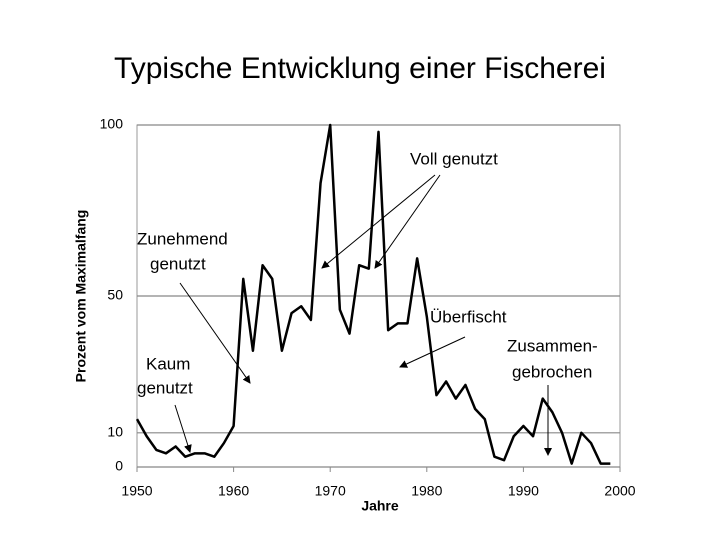 The width and height of the screenshot is (720, 545). I want to click on x-tick-label: 1950, so click(136, 491).